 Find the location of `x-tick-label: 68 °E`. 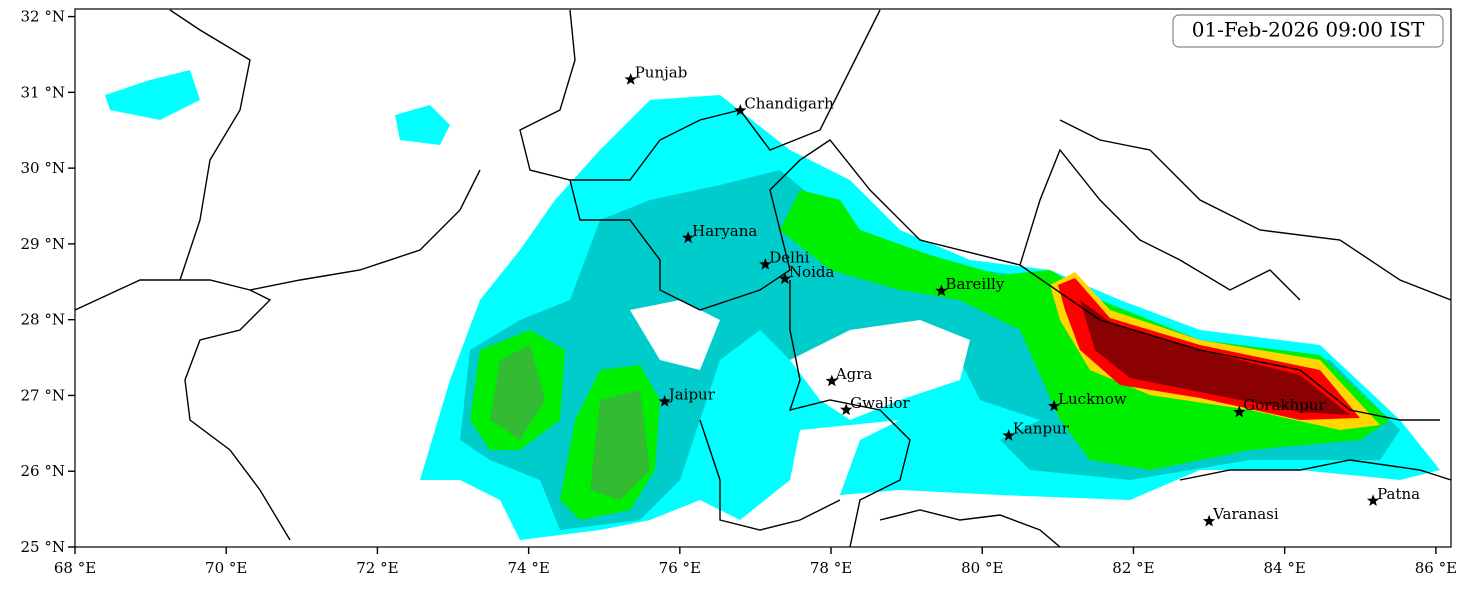

x-tick-label: 68 °E is located at coordinates (75, 568).